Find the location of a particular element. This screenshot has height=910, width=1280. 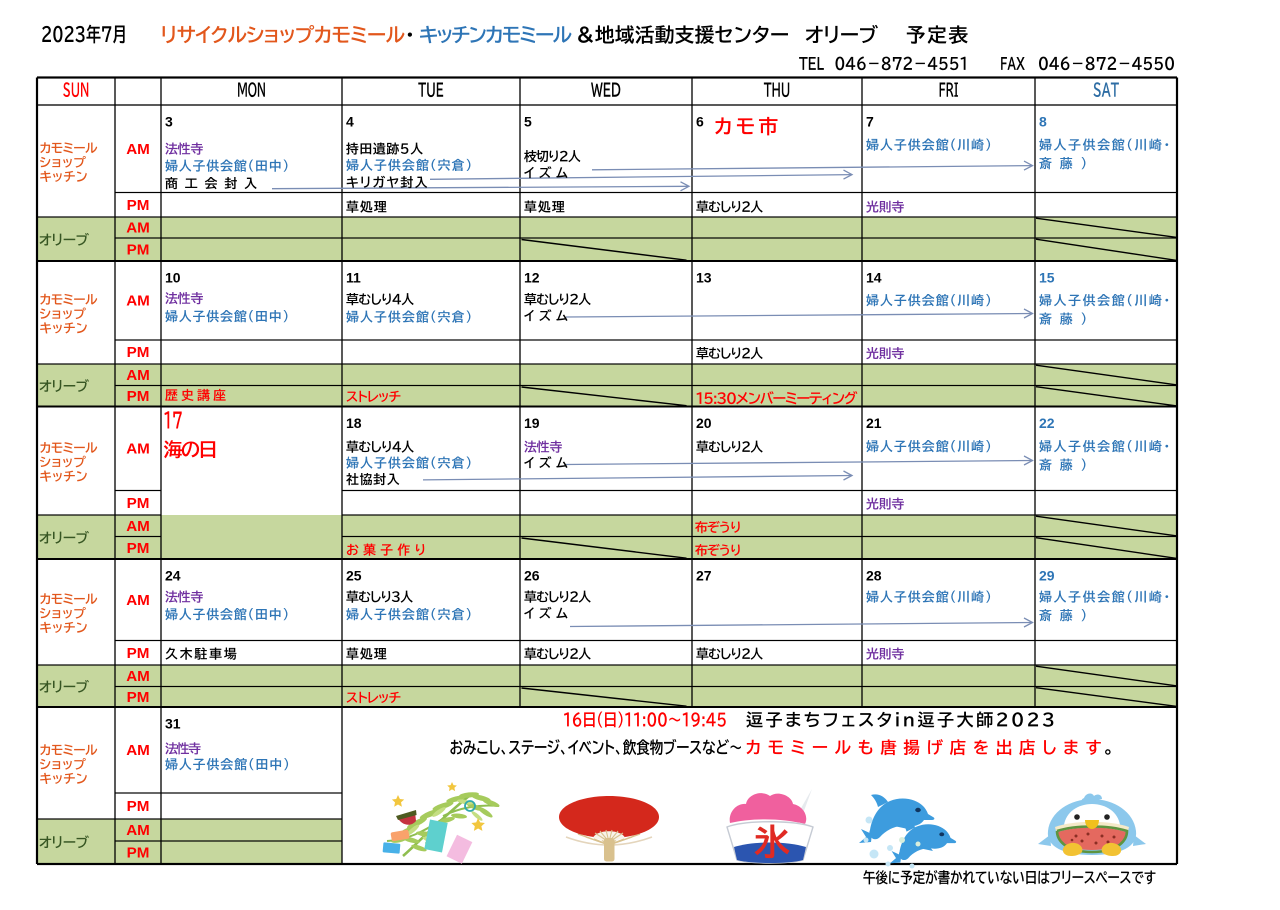

svg-text: 21 is located at coordinates (874, 423).